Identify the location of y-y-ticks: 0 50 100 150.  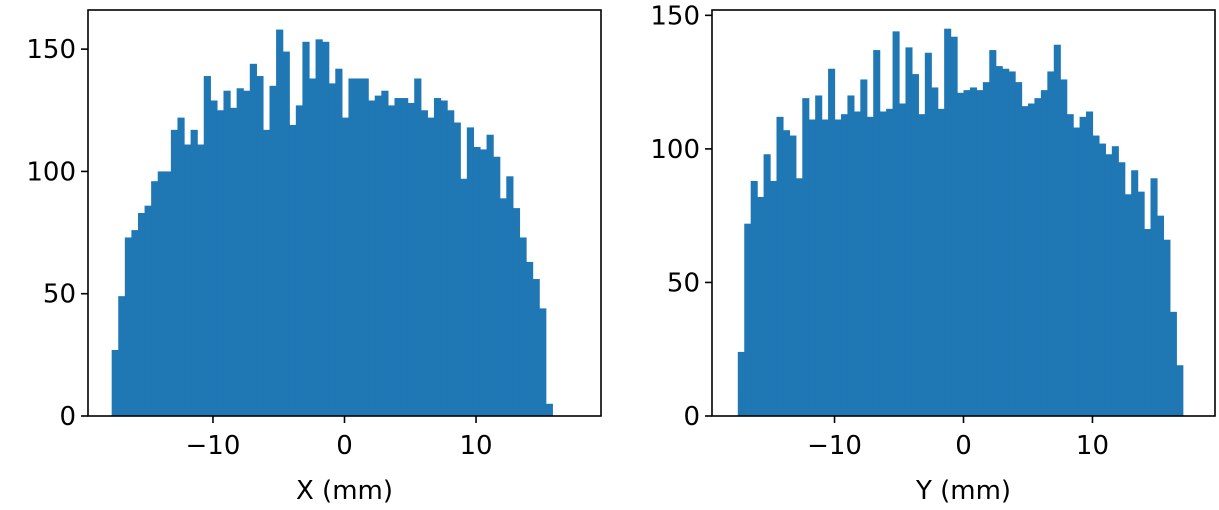
(681, 216).